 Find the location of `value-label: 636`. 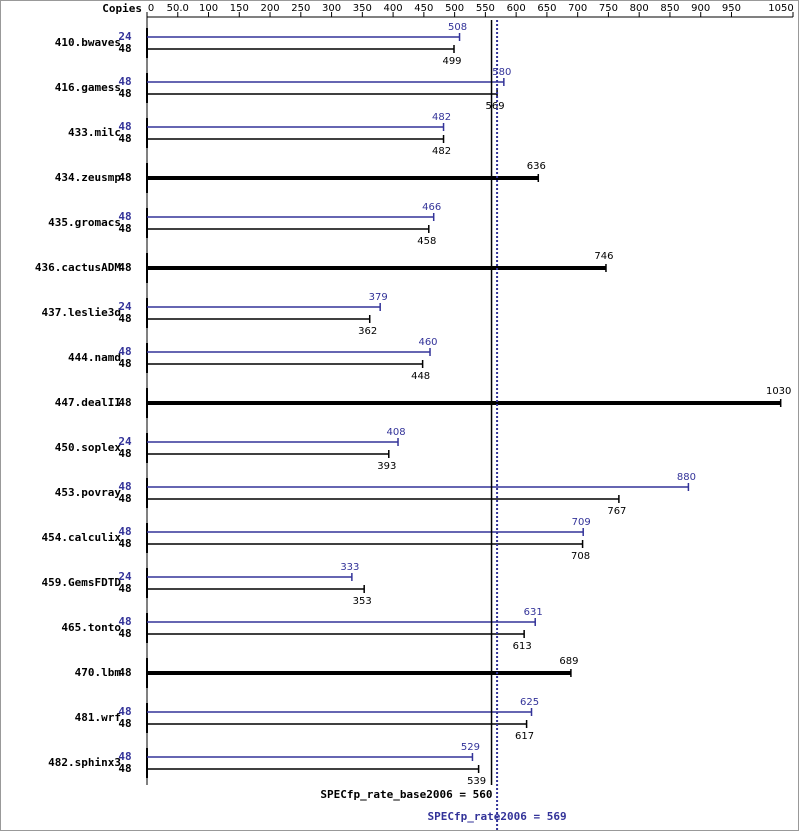

value-label: 636 is located at coordinates (536, 166).